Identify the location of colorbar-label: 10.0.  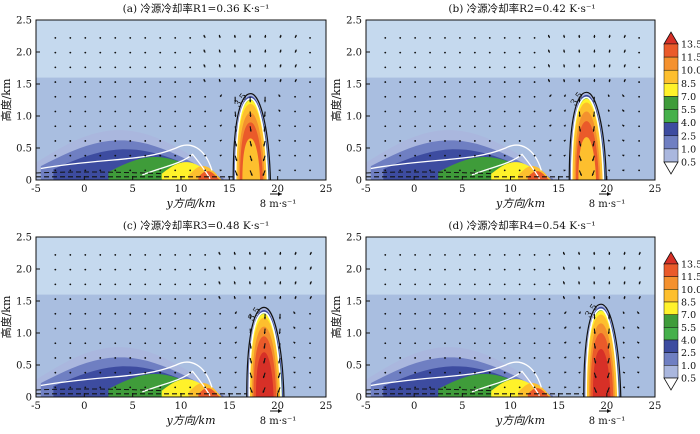
(690, 71).